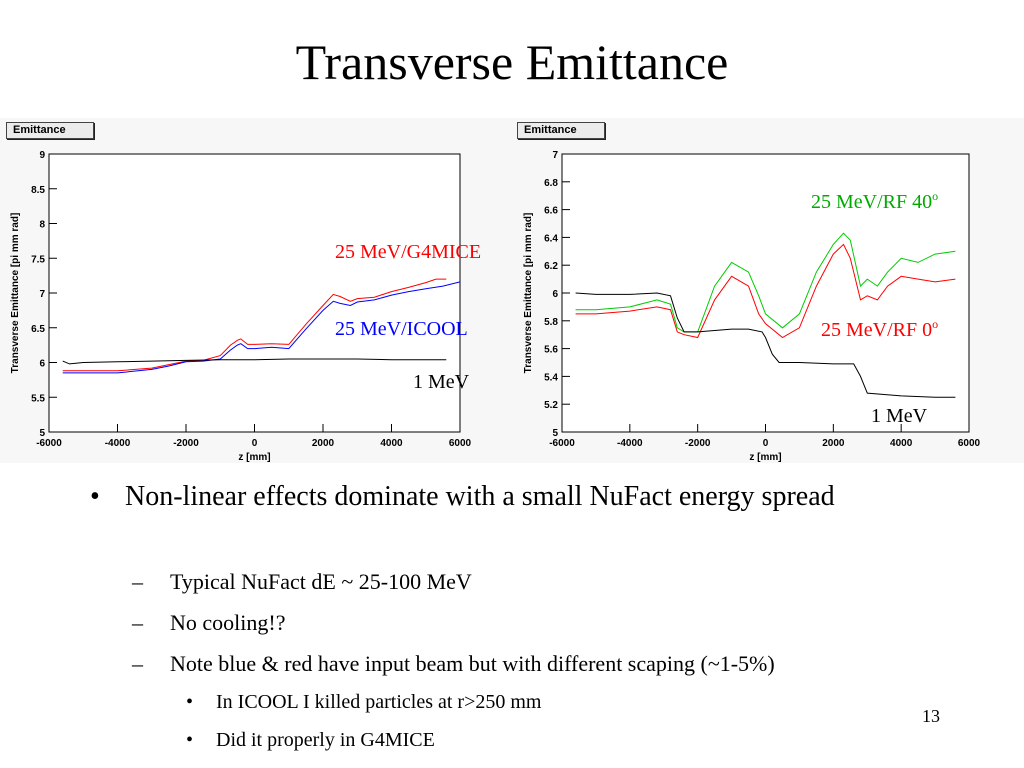 The width and height of the screenshot is (1024, 768). Describe the element at coordinates (551, 238) in the screenshot. I see `y-tick-label: 6.4` at that location.